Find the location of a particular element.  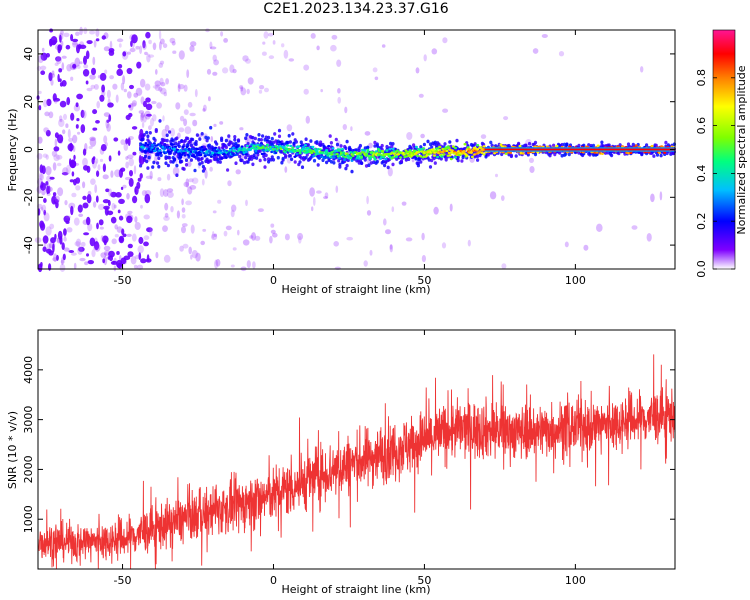

x-tick-label: 100 is located at coordinates (575, 280).